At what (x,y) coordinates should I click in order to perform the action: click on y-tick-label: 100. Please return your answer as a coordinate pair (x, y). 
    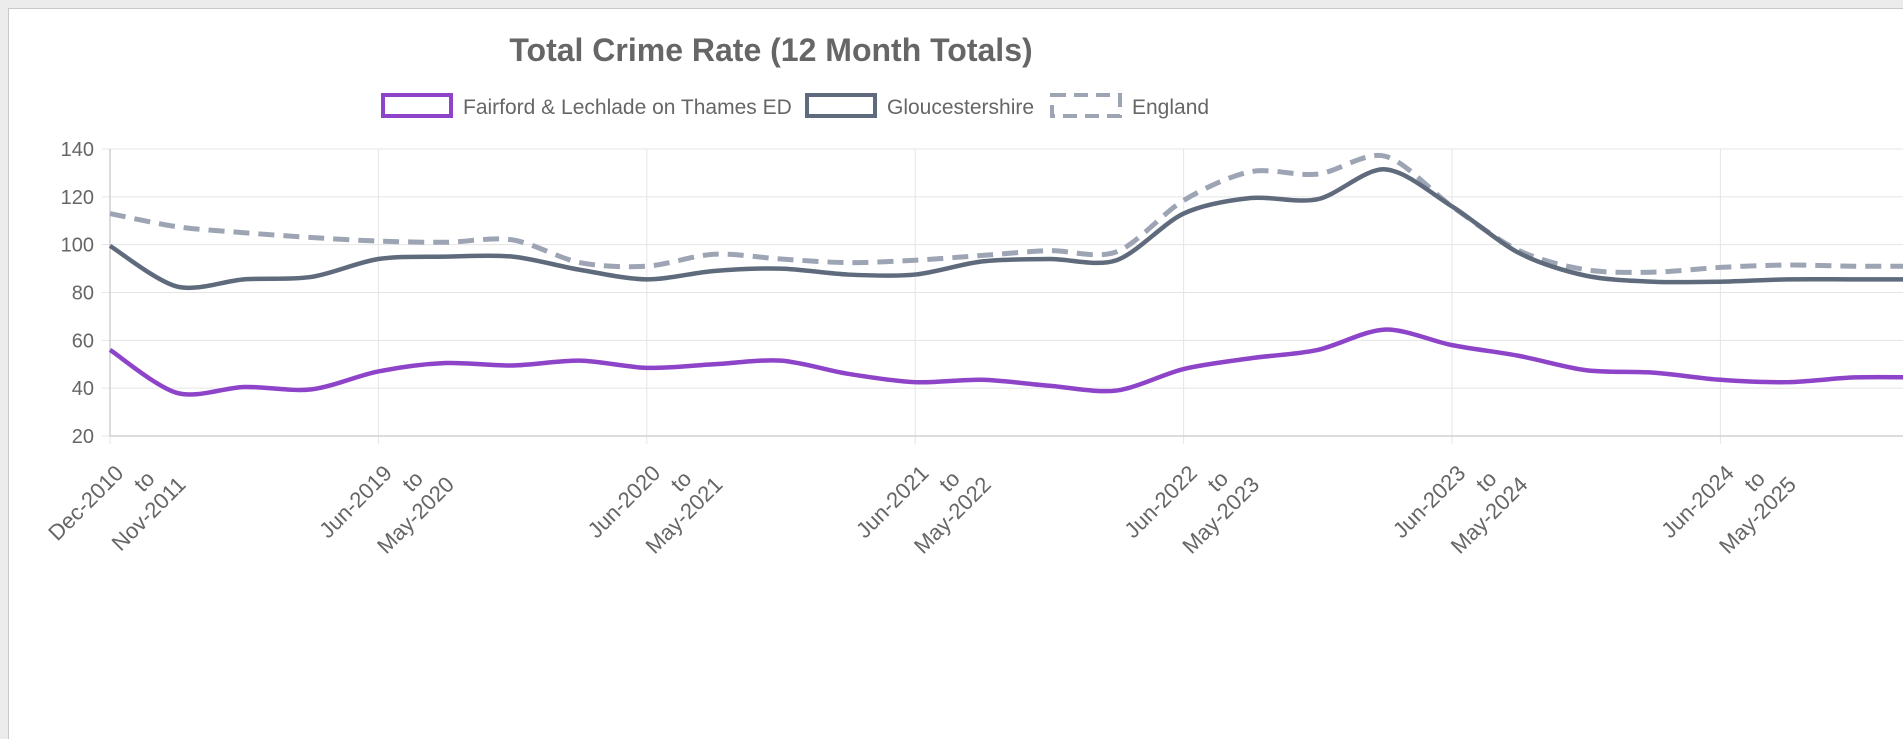
    Looking at the image, I should click on (77, 246).